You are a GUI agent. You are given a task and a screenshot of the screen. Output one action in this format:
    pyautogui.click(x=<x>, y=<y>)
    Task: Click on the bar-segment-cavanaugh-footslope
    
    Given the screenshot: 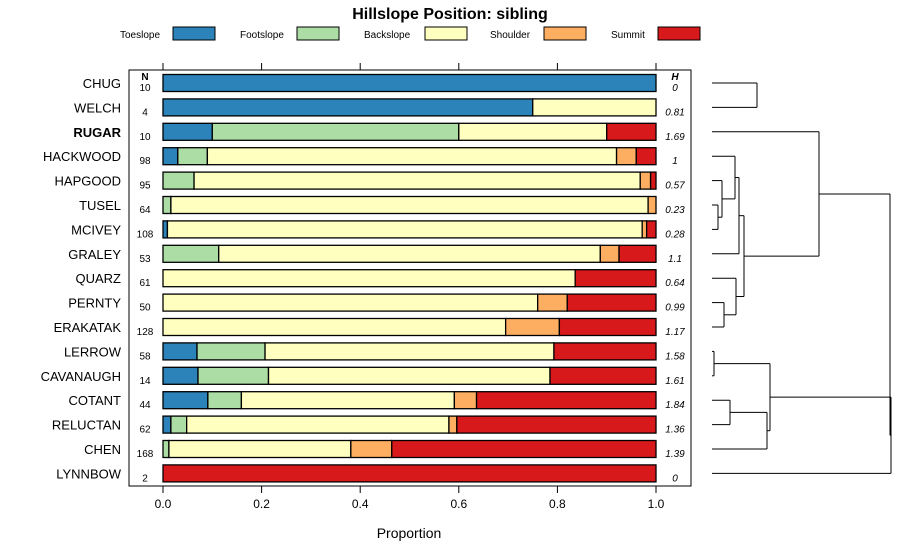 What is the action you would take?
    pyautogui.click(x=233, y=375)
    